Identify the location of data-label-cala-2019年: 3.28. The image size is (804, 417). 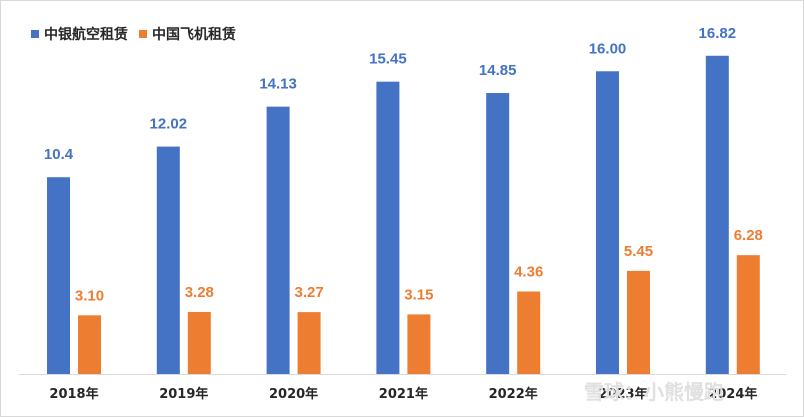
(199, 292).